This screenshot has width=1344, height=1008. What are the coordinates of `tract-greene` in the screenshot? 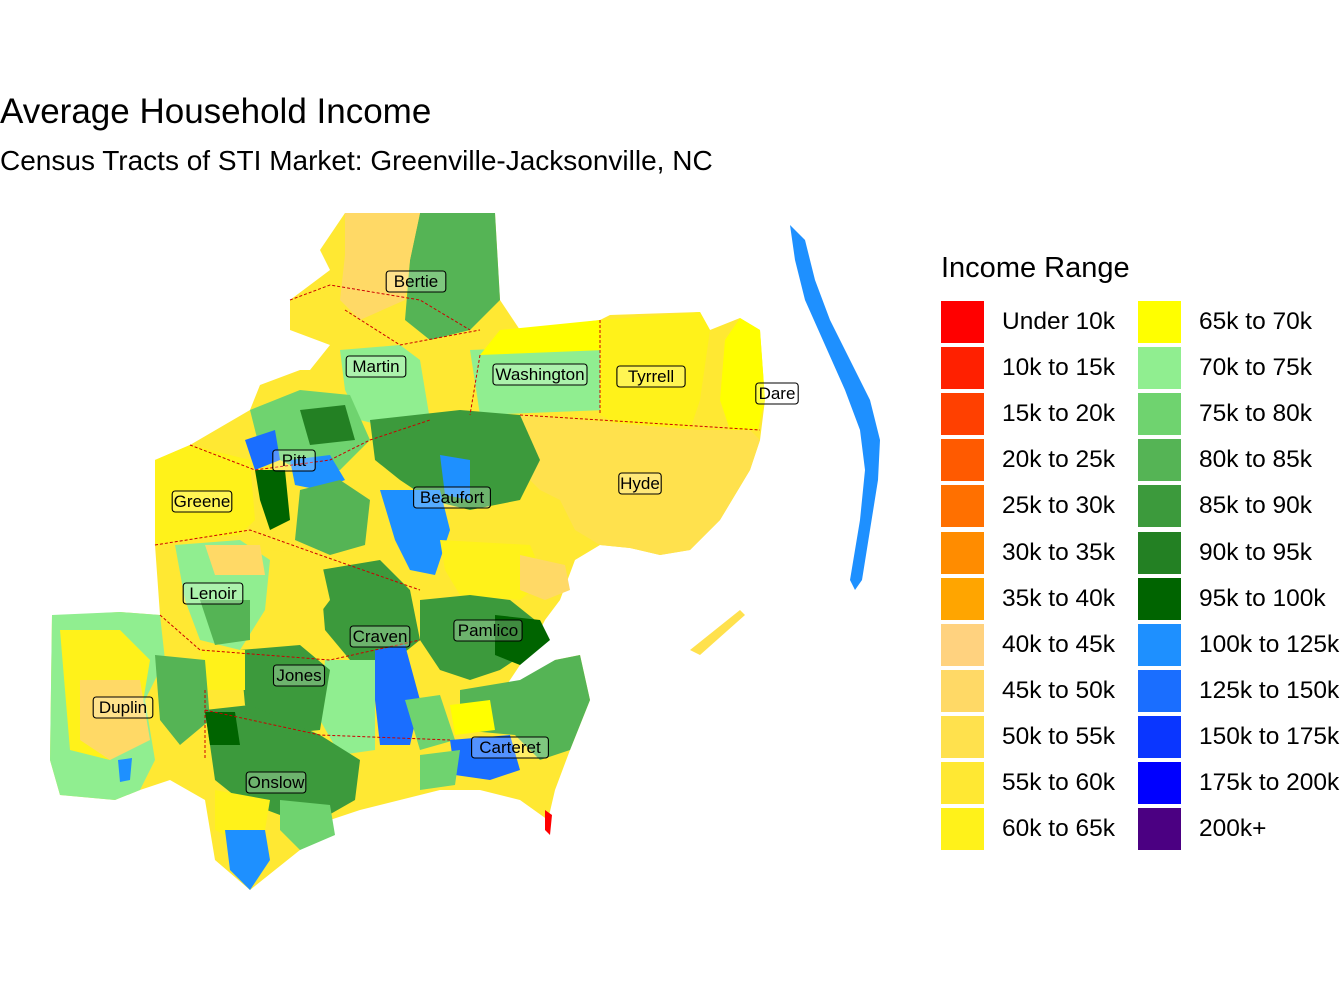 It's located at (205, 495).